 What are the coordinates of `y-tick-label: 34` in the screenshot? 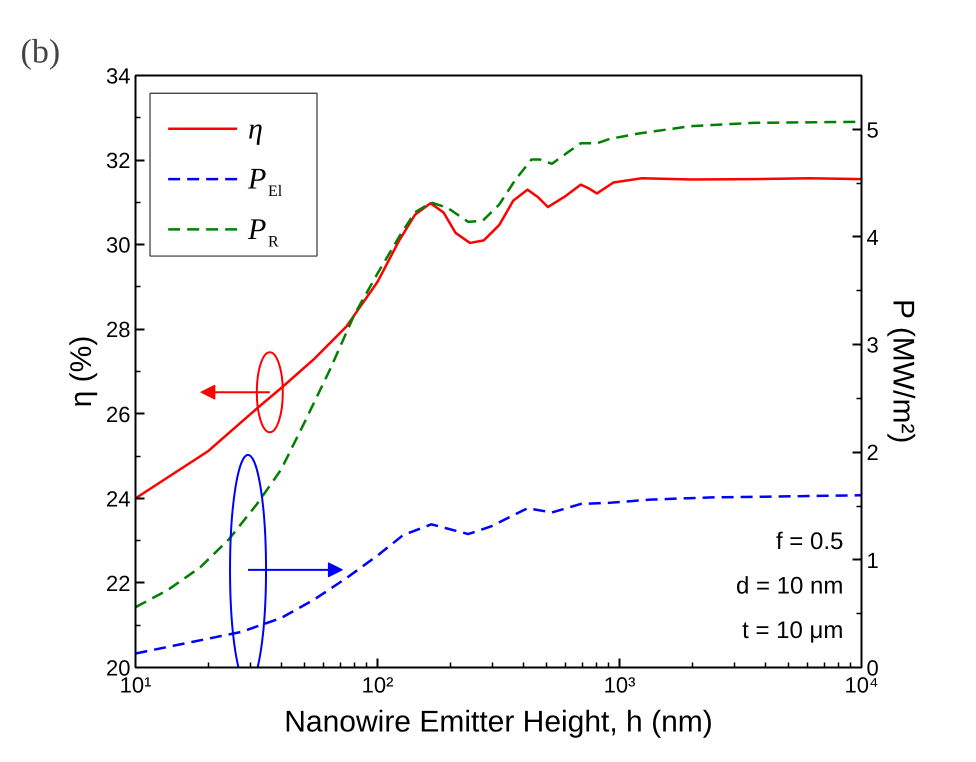 It's located at (118, 76).